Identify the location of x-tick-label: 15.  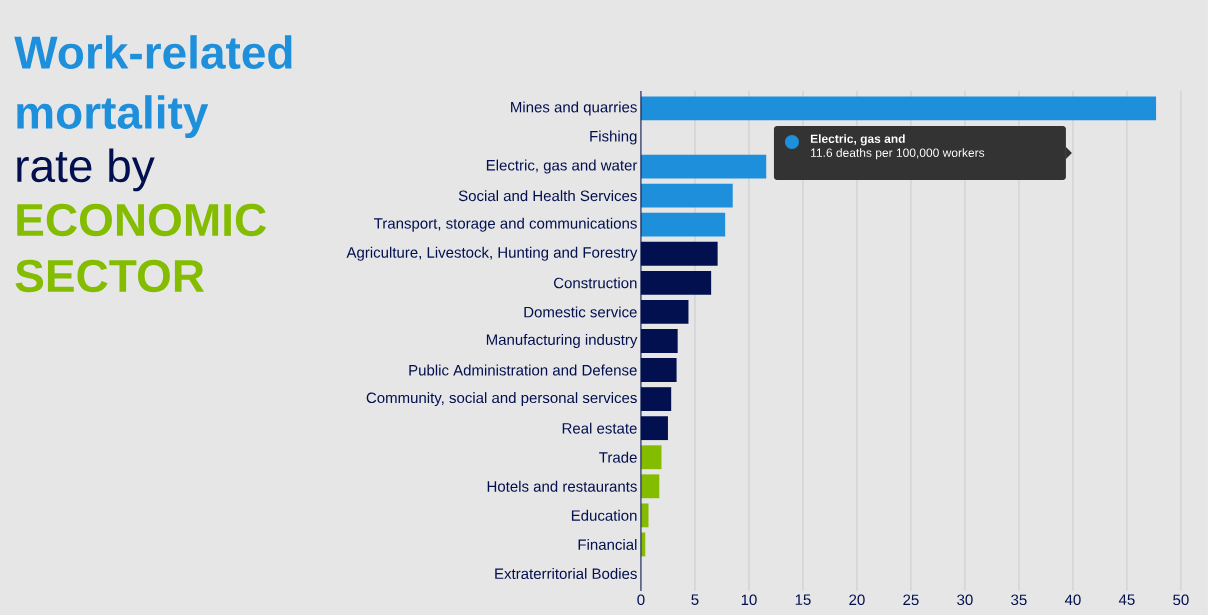
(803, 599).